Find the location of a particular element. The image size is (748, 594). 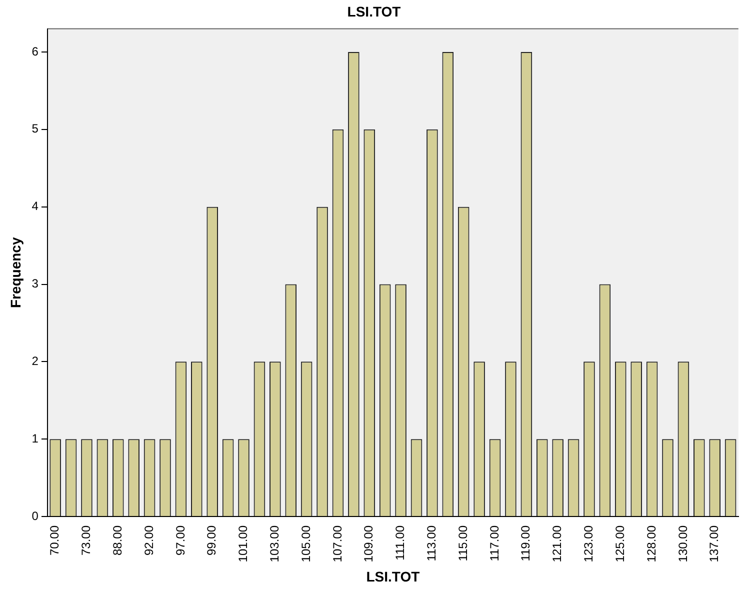

x-tick-label: 103.00 is located at coordinates (274, 543).